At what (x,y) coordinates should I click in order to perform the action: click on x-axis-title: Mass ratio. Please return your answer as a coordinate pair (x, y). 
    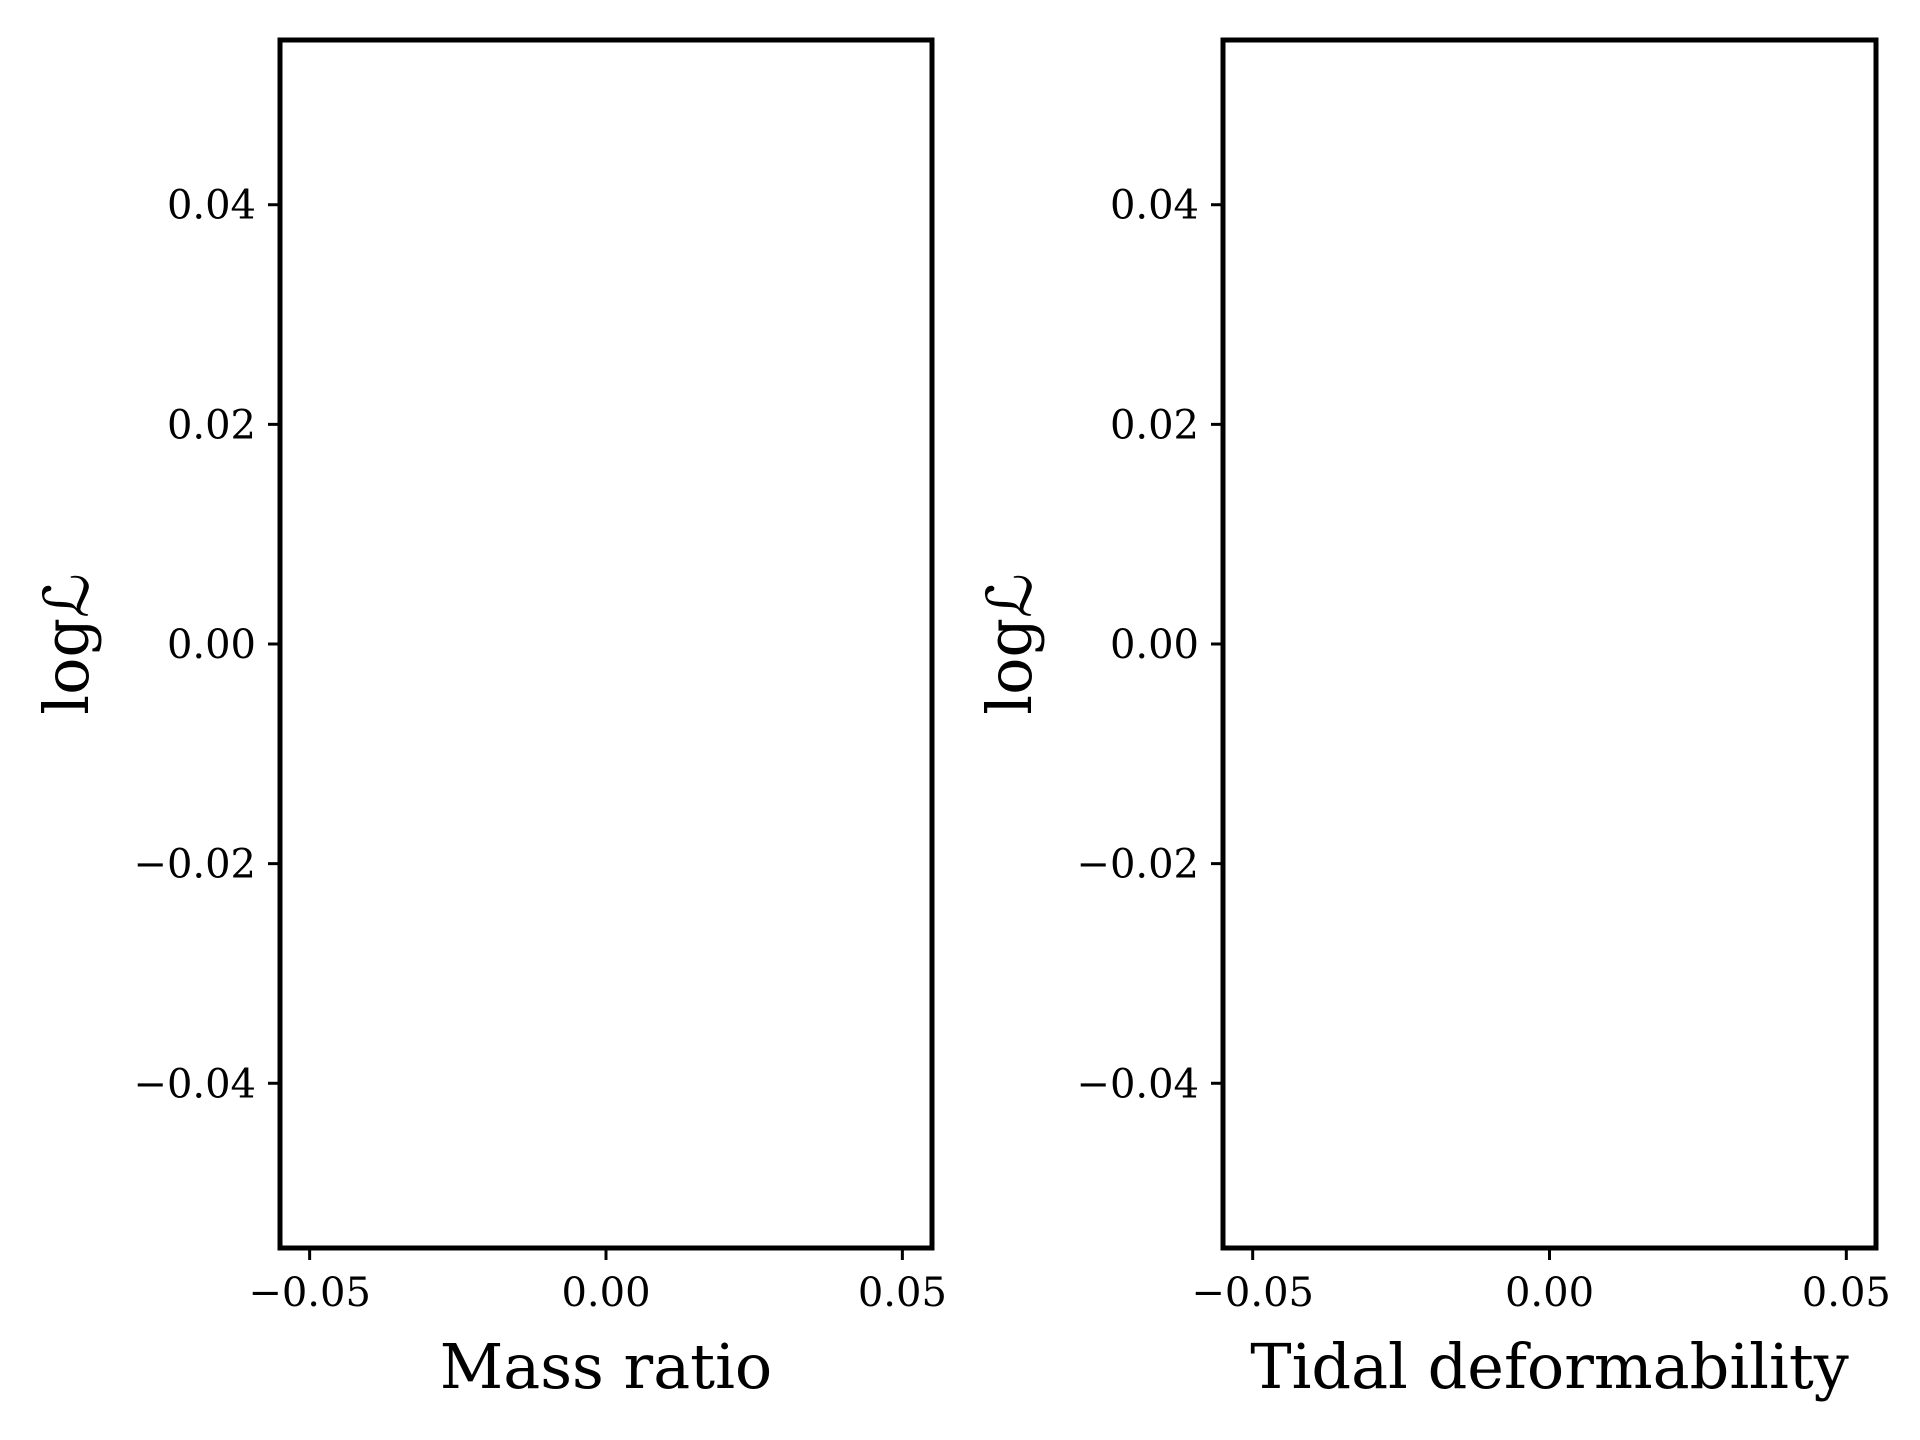
    Looking at the image, I should click on (606, 1366).